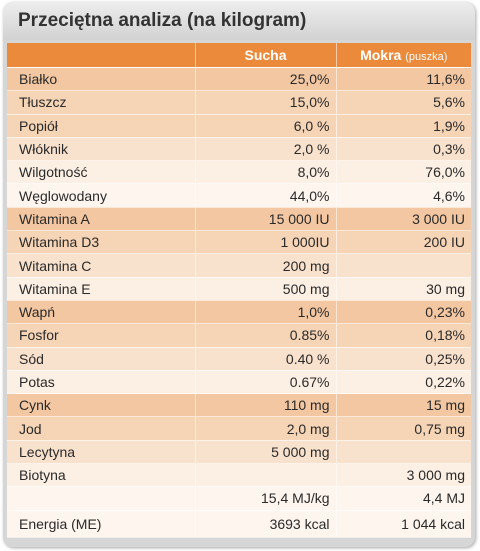  What do you see at coordinates (101, 219) in the screenshot?
I see `row-label: Witamina A` at bounding box center [101, 219].